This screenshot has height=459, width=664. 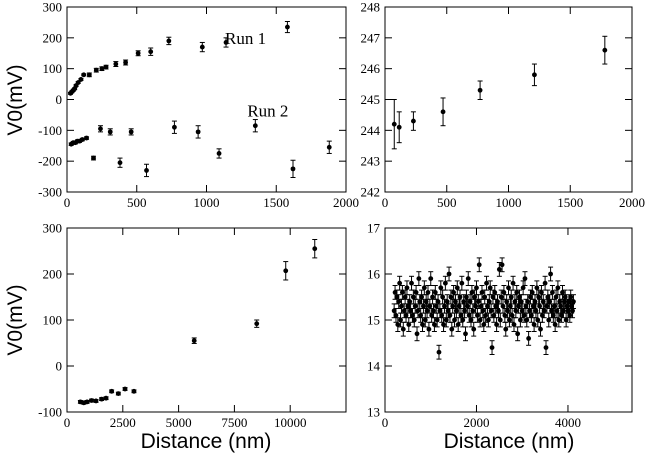 What do you see at coordinates (509, 202) in the screenshot?
I see `x-tick-label: 1000` at bounding box center [509, 202].